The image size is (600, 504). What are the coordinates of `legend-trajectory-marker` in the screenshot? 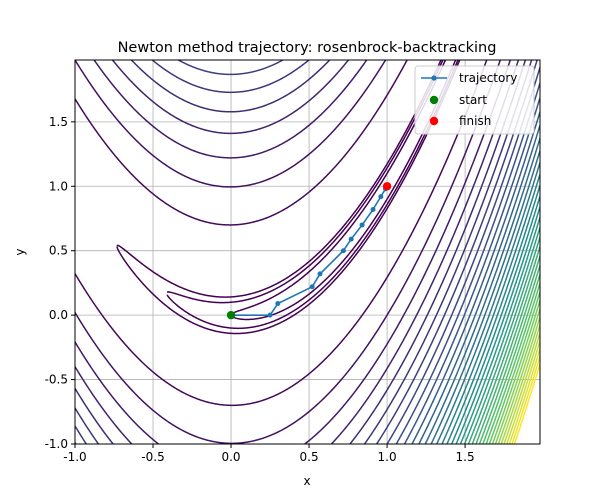 It's located at (434, 78).